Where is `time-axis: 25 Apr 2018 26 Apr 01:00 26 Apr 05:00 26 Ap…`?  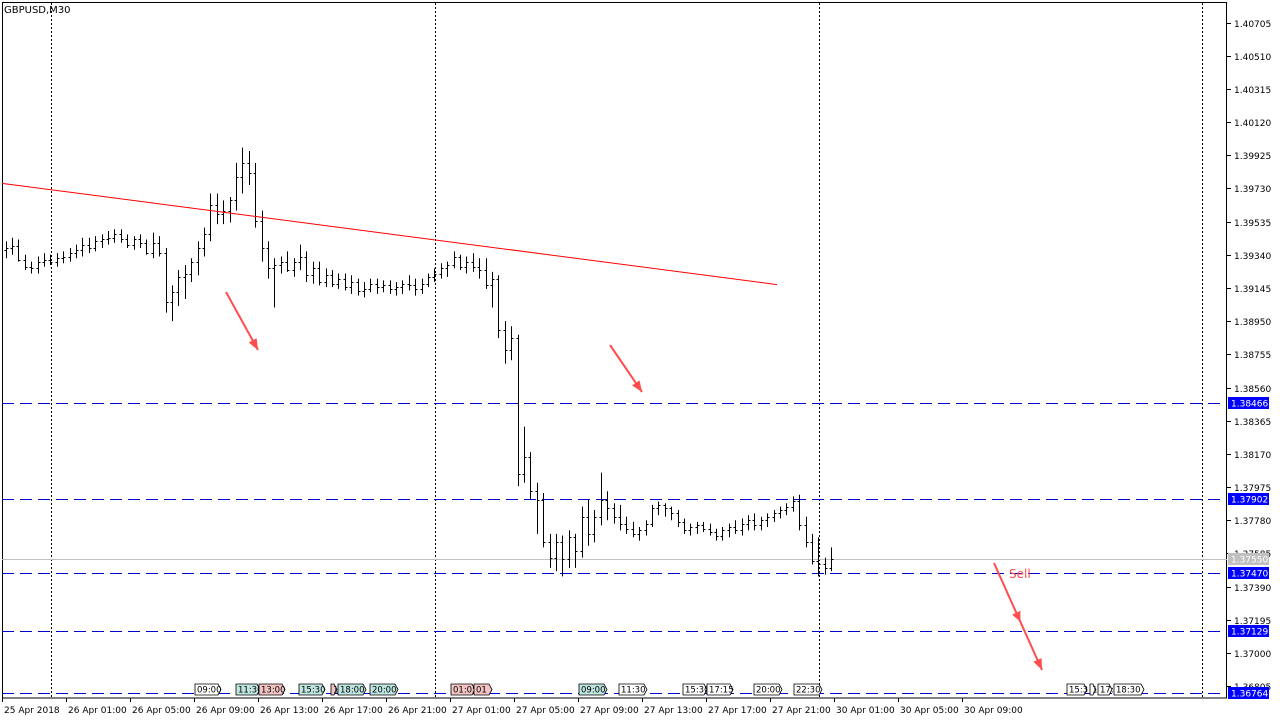 time-axis: 25 Apr 2018 26 Apr 01:00 26 Apr 05:00 26 Ap… is located at coordinates (512, 707).